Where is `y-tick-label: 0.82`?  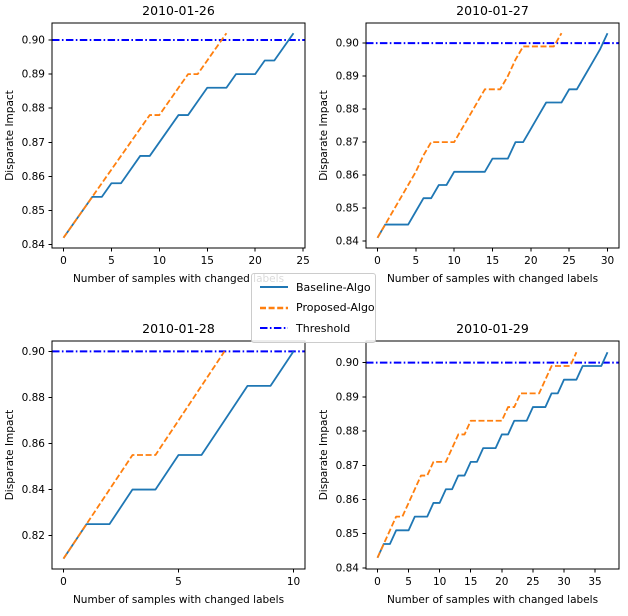
y-tick-label: 0.82 is located at coordinates (33, 536).